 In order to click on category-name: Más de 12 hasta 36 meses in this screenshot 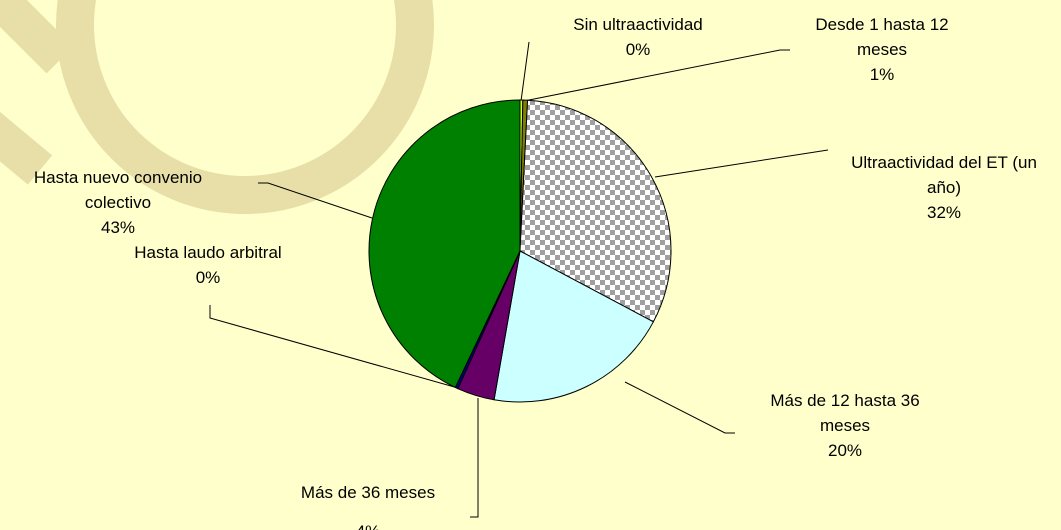, I will do `click(845, 413)`.